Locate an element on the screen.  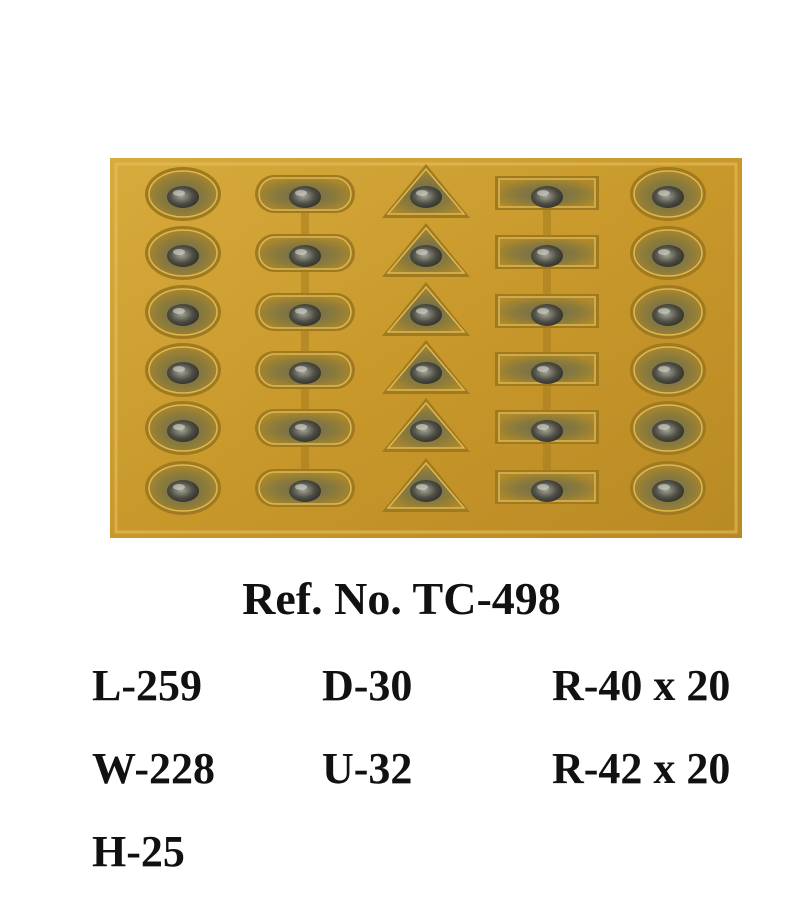
spec-d: D-30 is located at coordinates (367, 685).